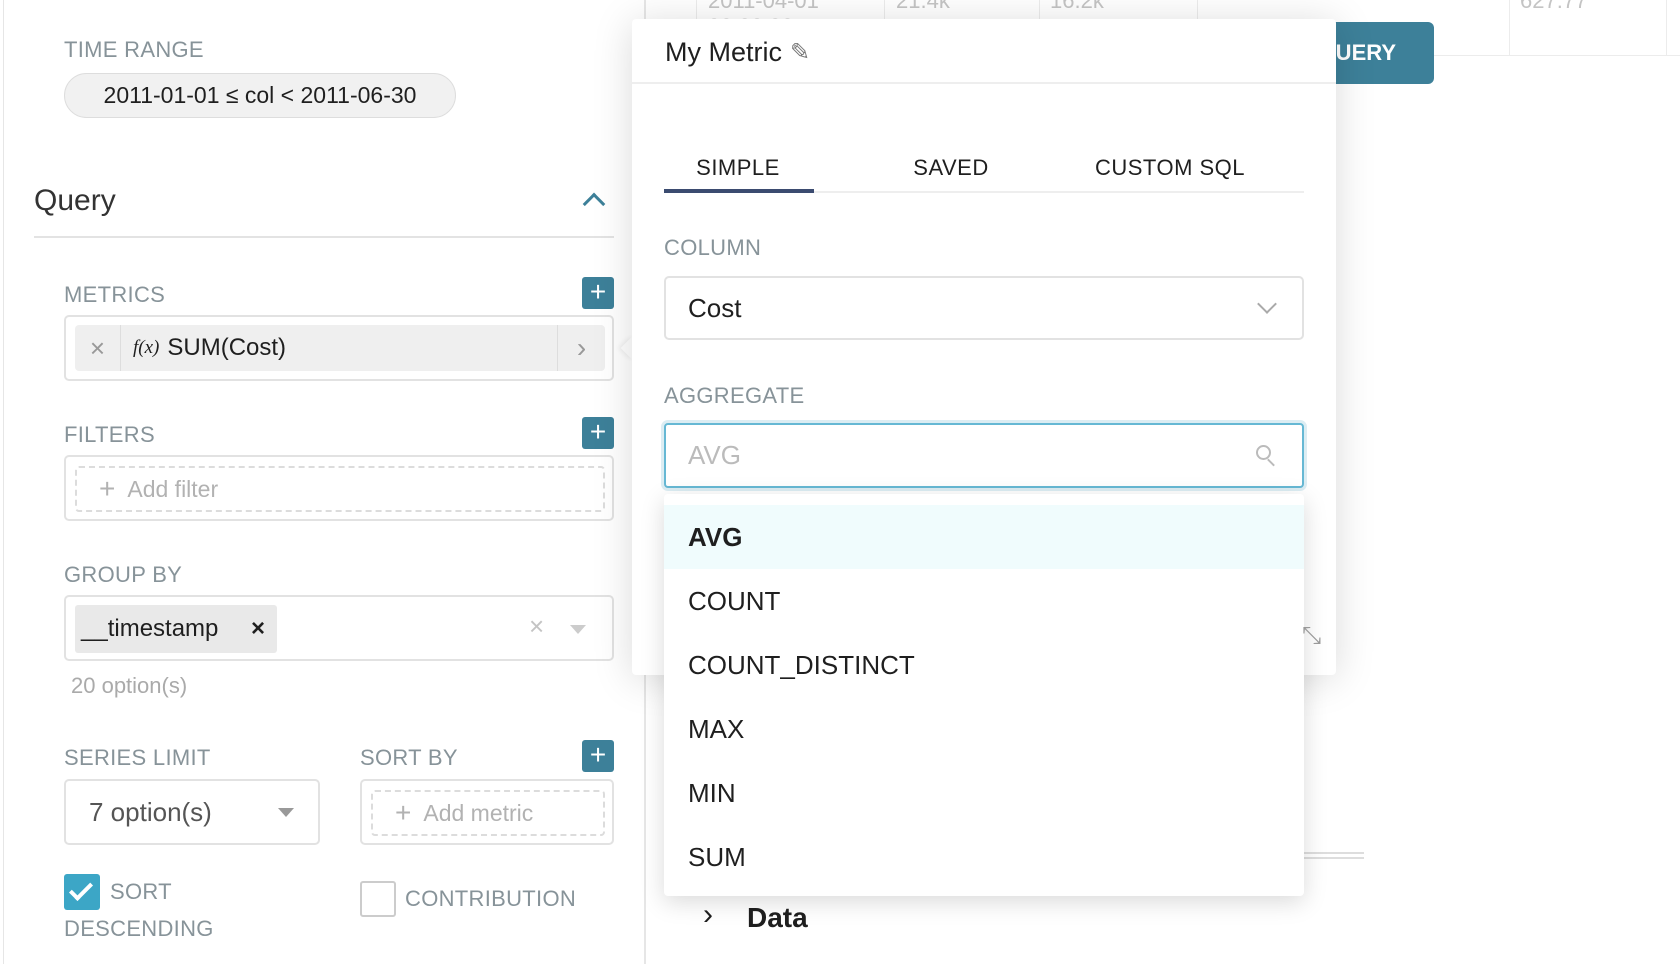  I want to click on group-by-label: GROUP BY, so click(123, 574).